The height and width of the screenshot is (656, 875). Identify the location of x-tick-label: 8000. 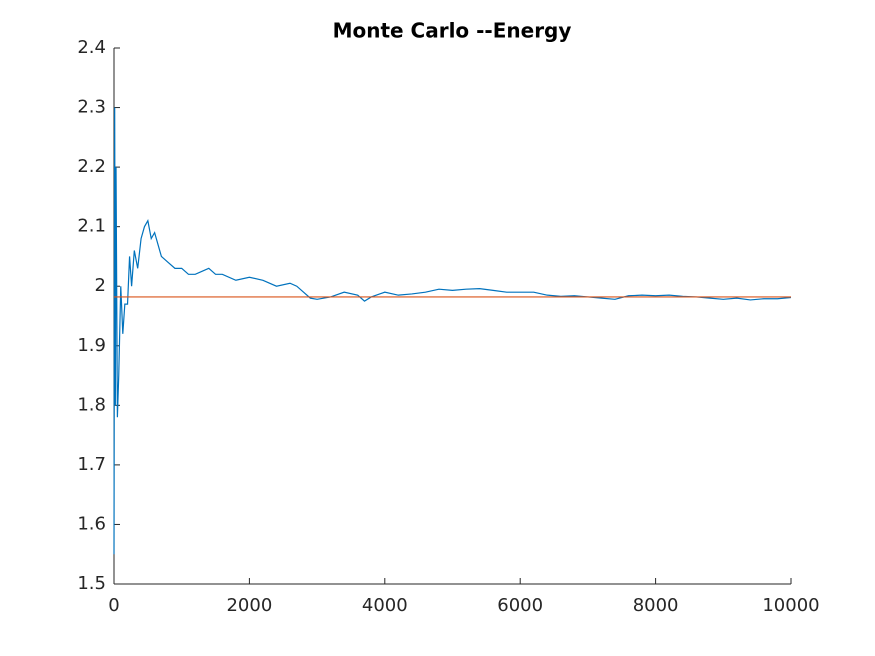
(656, 605).